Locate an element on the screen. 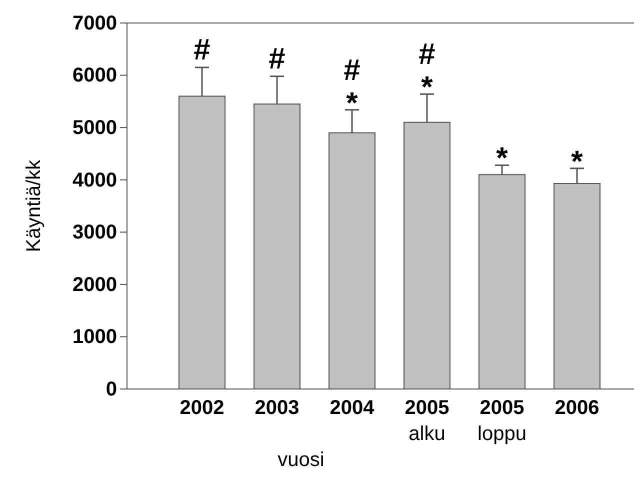 The image size is (634, 477). y-tick-label: 7000 is located at coordinates (94, 23).